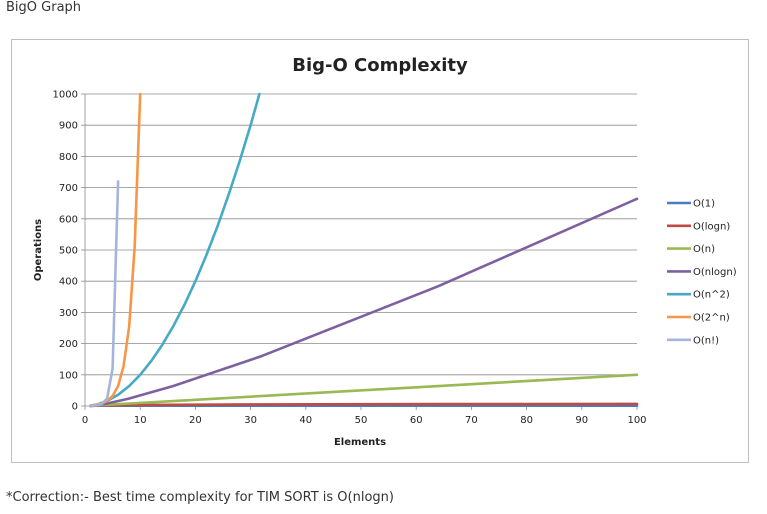  What do you see at coordinates (636, 420) in the screenshot?
I see `x-tick-label: 100` at bounding box center [636, 420].